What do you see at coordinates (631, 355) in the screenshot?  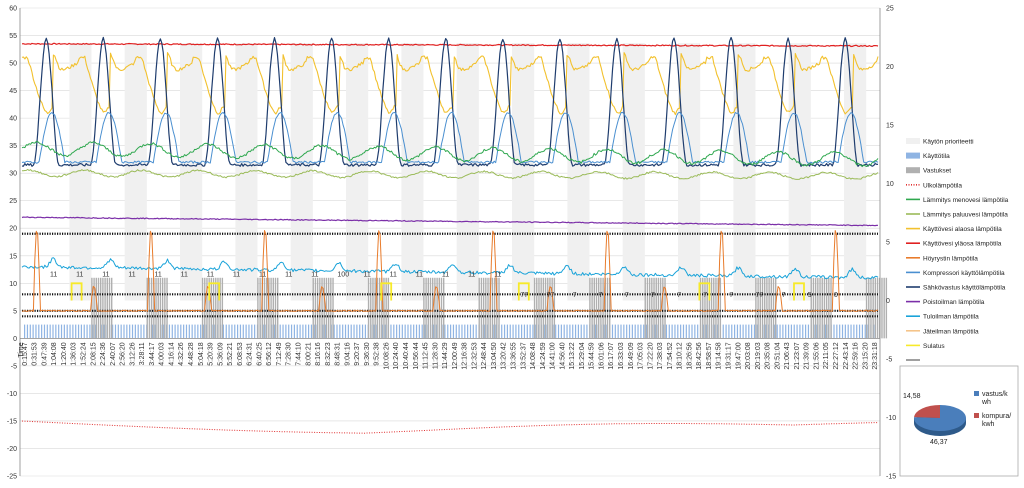 I see `x-tick-label: 16:49:09` at bounding box center [631, 355].